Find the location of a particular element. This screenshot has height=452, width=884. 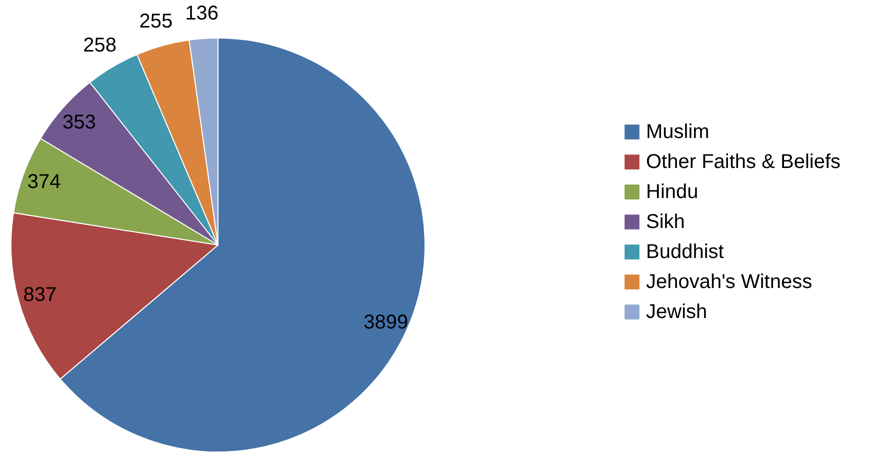

legend-label: Buddhist is located at coordinates (685, 252).